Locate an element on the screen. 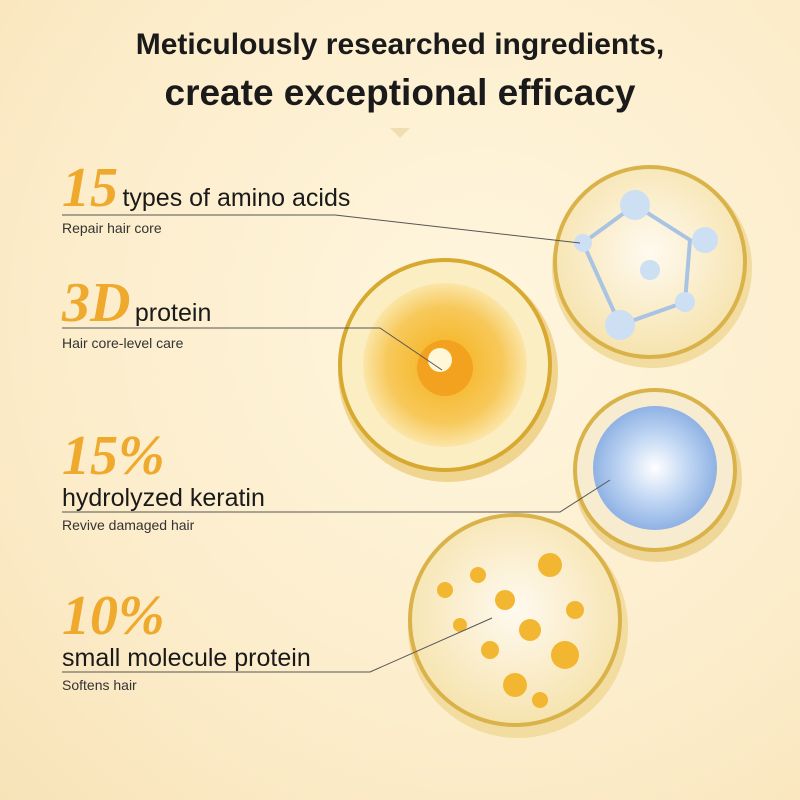 This screenshot has width=800, height=800. feature-title: hydrolyzed keratin is located at coordinates (163, 498).